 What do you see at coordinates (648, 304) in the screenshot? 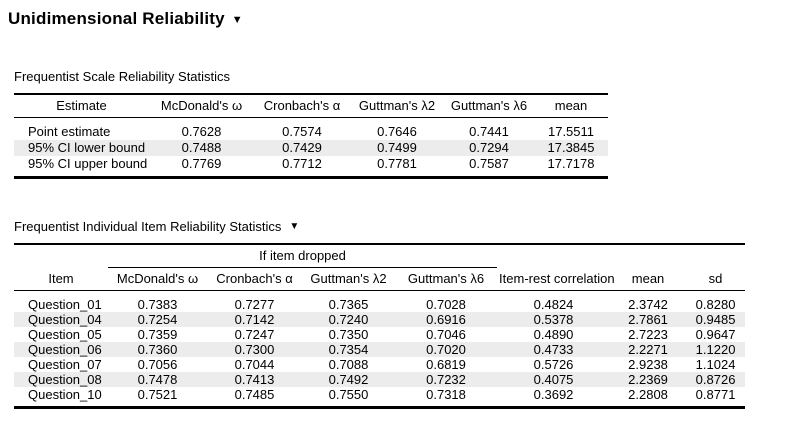
I see `cell: 2.3742` at bounding box center [648, 304].